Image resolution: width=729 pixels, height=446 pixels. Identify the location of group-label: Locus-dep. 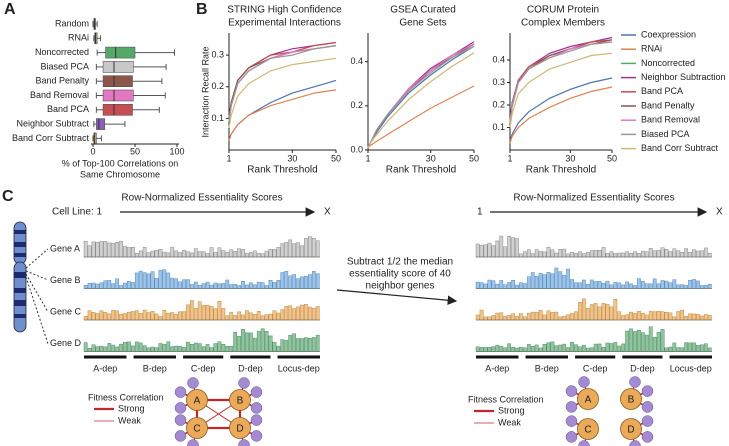
(691, 368).